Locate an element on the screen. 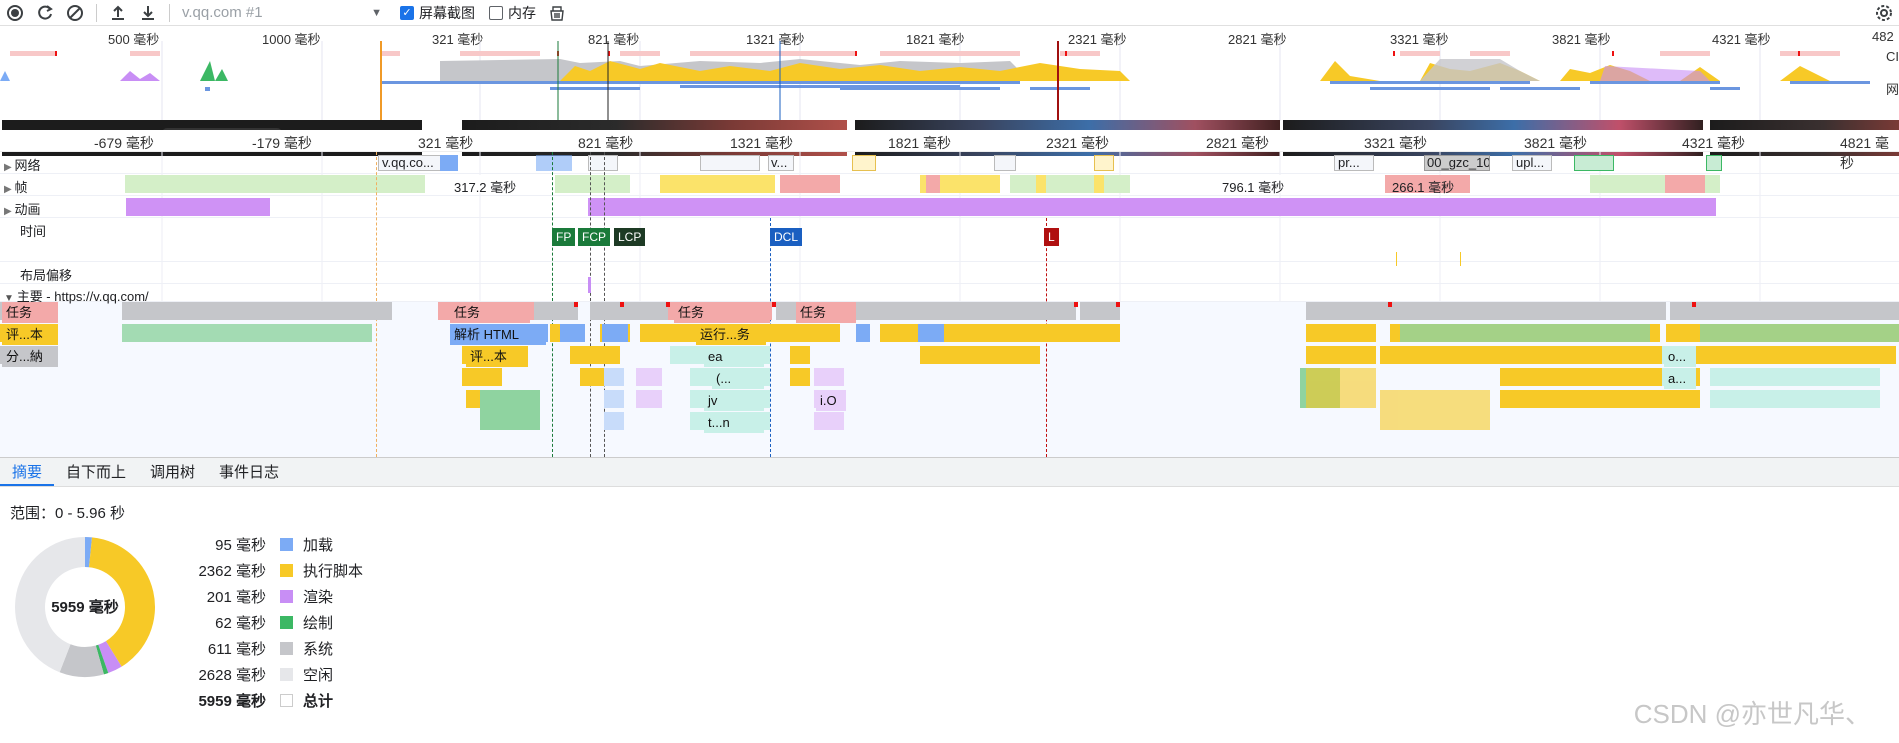  fp-marker: FP is located at coordinates (564, 237).